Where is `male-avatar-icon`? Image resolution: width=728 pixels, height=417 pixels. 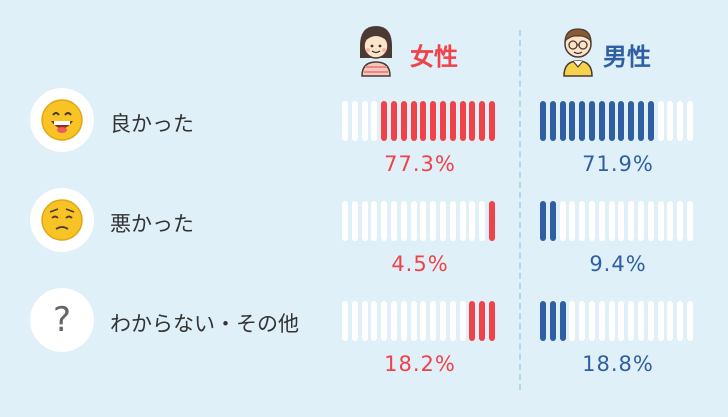
male-avatar-icon is located at coordinates (578, 52).